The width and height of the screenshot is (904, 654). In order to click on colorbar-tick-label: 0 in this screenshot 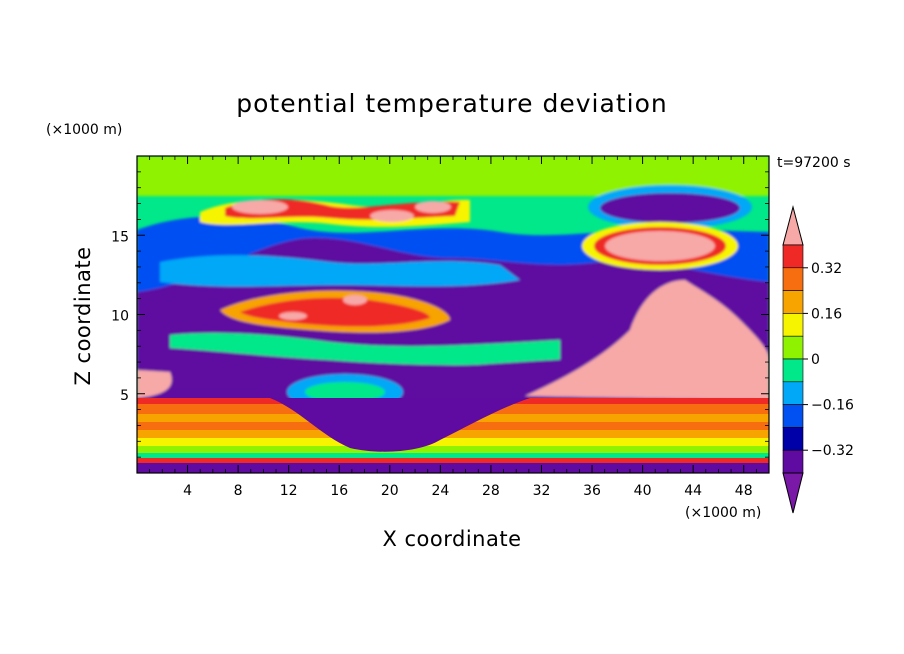, I will do `click(815, 360)`.